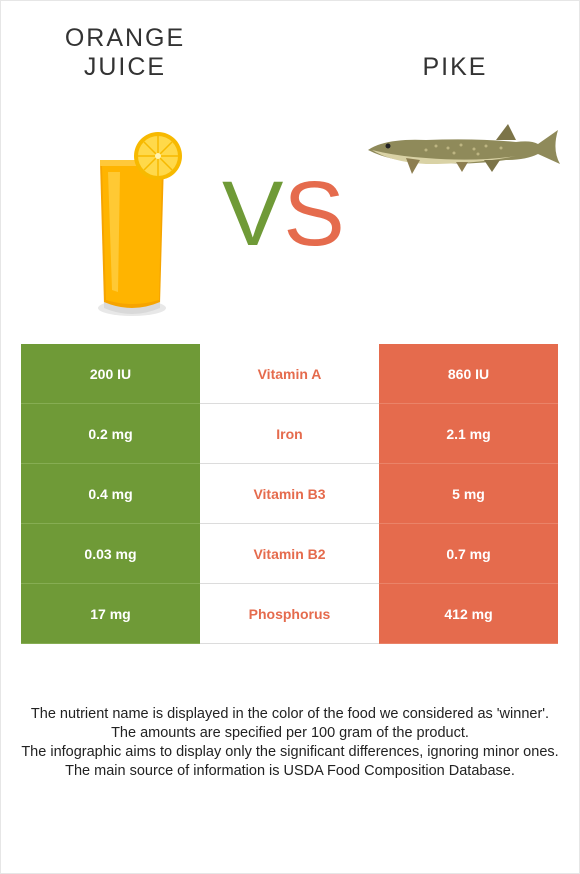  I want to click on left-value-cell: 0.03 mg, so click(110, 554).